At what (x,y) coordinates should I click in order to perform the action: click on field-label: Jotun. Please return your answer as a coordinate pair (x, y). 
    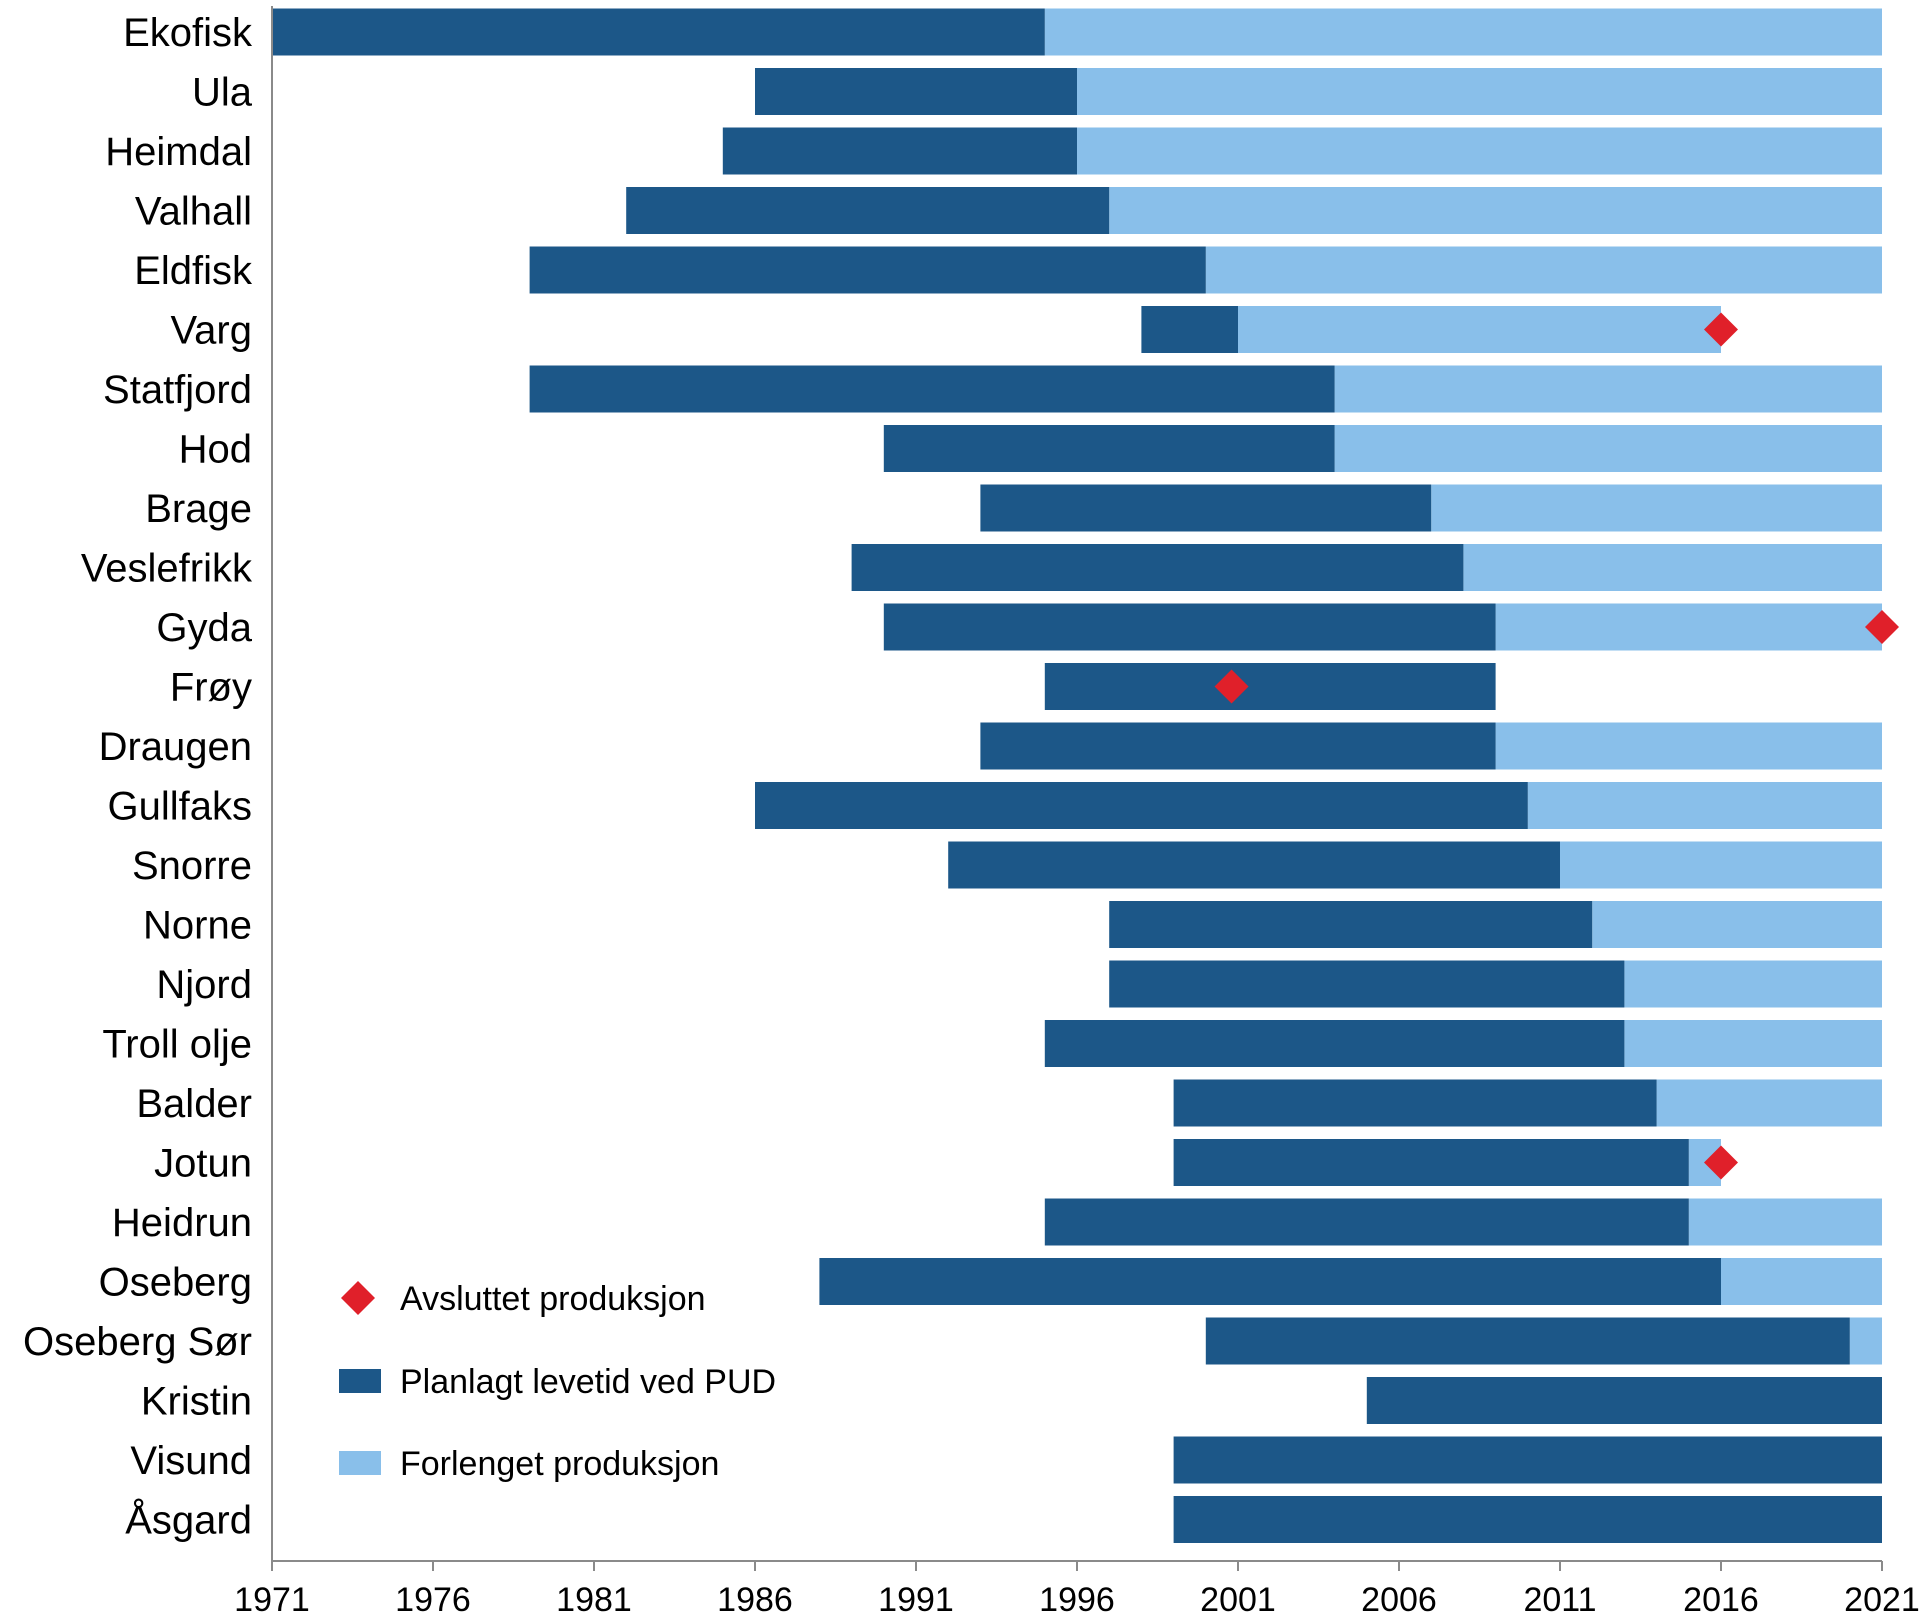
    Looking at the image, I should click on (203, 1164).